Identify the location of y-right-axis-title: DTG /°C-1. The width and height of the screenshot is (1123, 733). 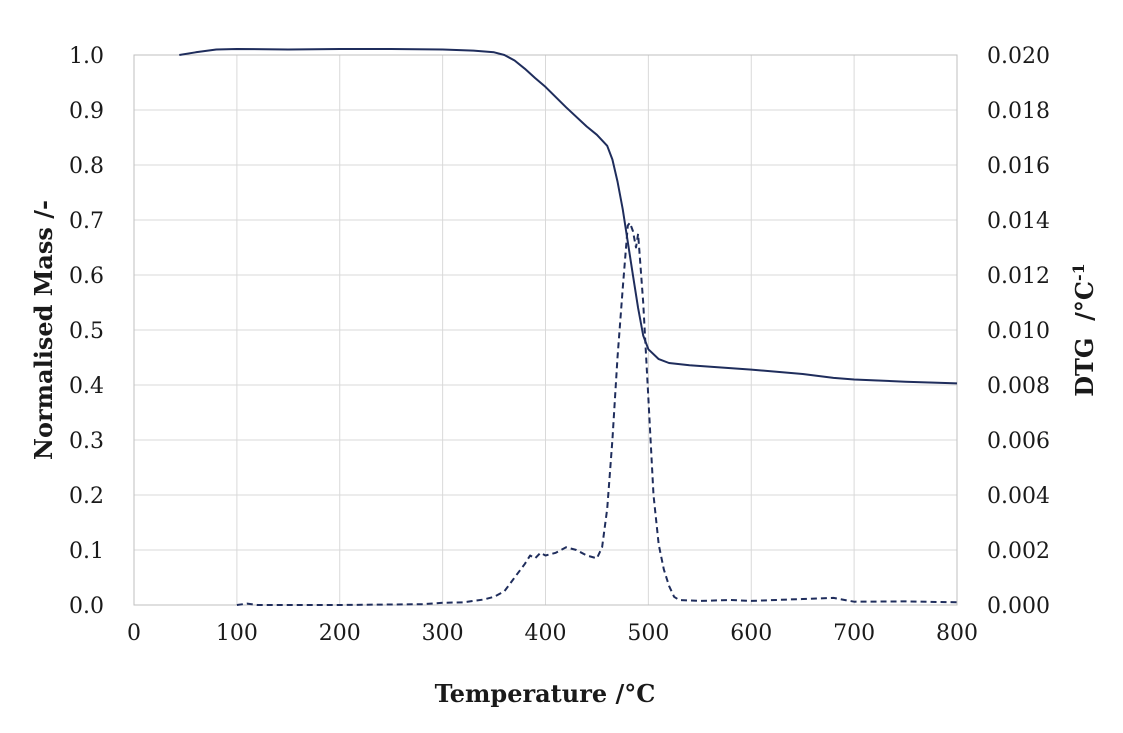
(1084, 330).